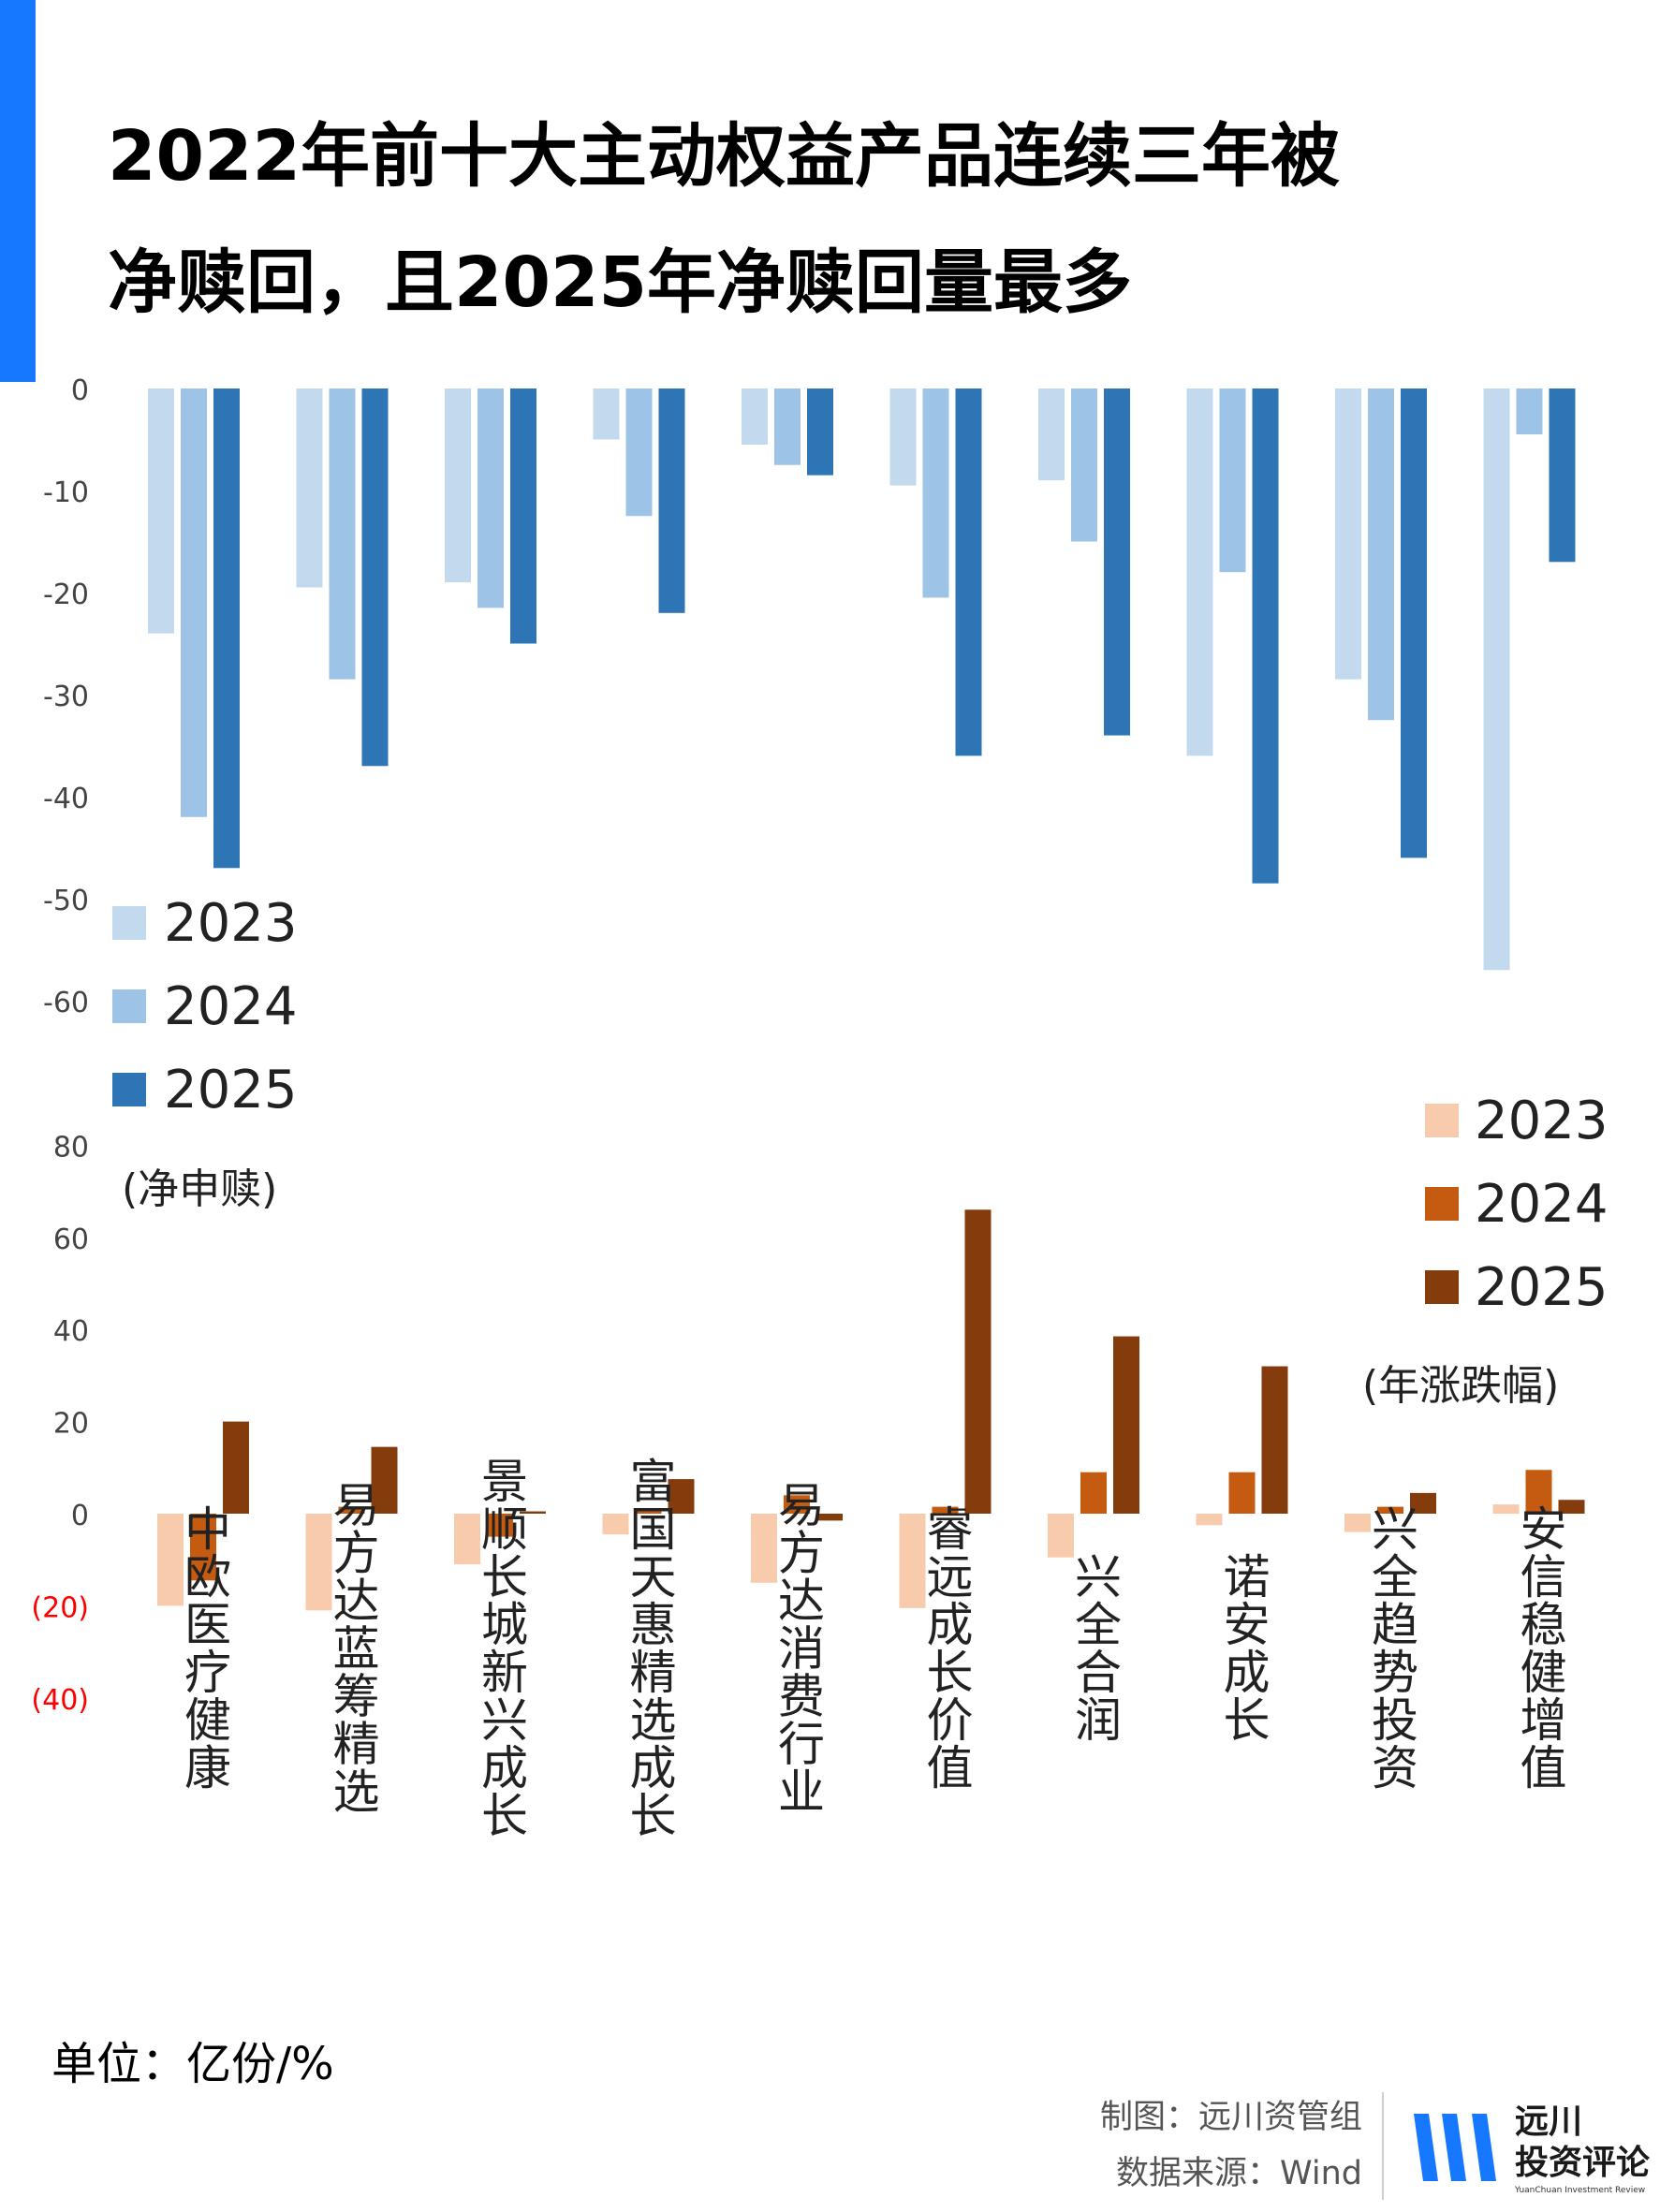 The image size is (1660, 2212). I want to click on y-tick-label: 60, so click(71, 1239).